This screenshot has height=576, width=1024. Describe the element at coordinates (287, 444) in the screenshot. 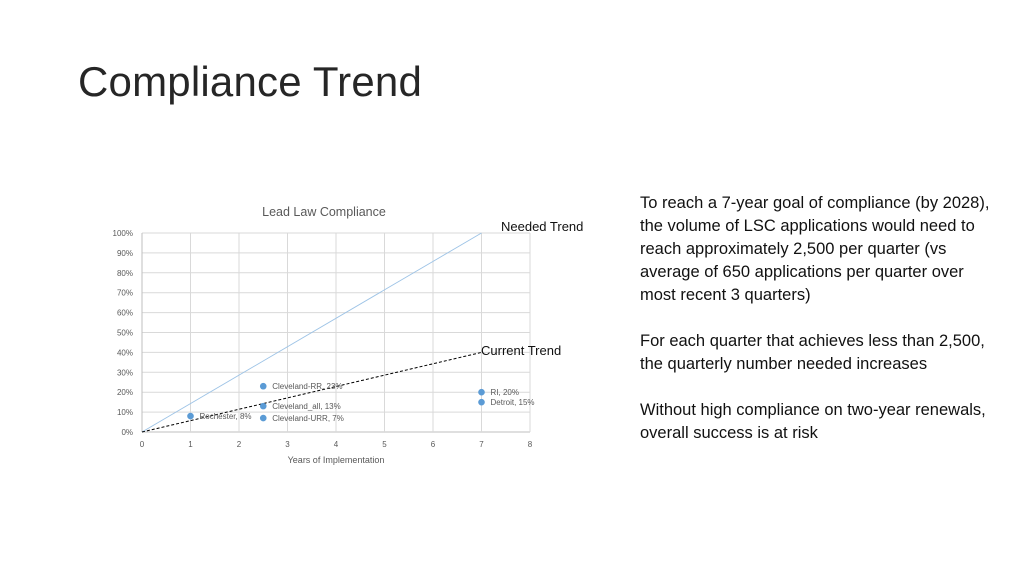

I see `x-tick-label: 3` at that location.